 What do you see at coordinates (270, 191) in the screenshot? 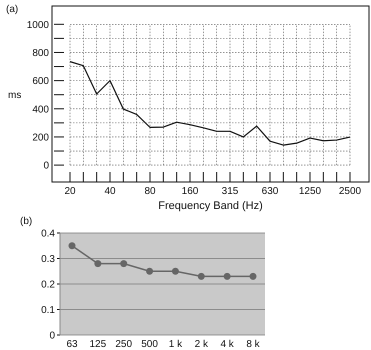
I see `x-tick-label: 630` at bounding box center [270, 191].